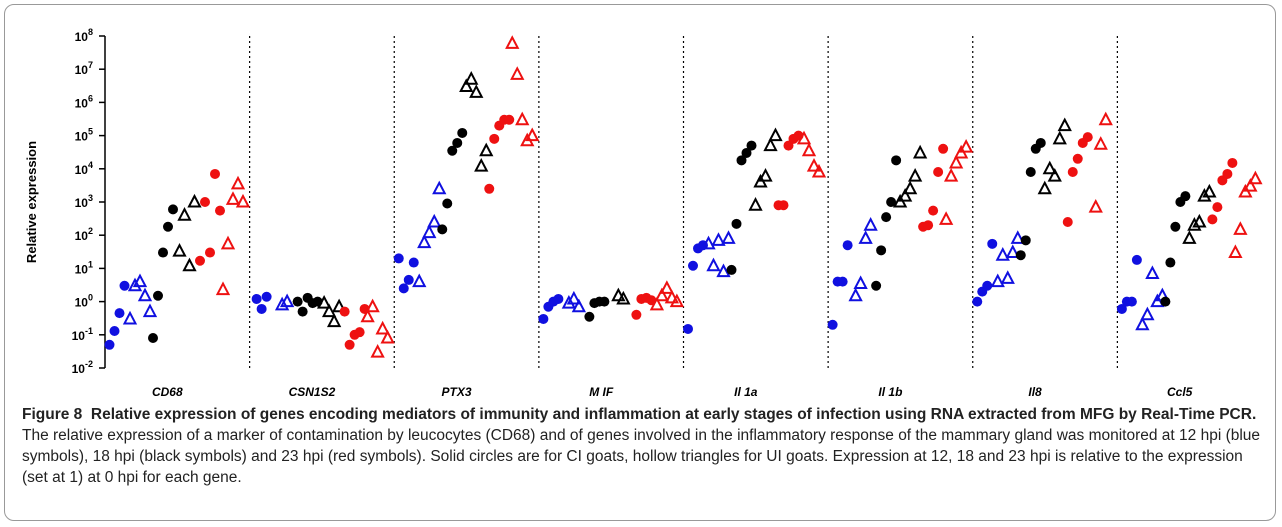 This screenshot has width=1282, height=527. I want to click on y-tick-exp: -2, so click(89, 364).